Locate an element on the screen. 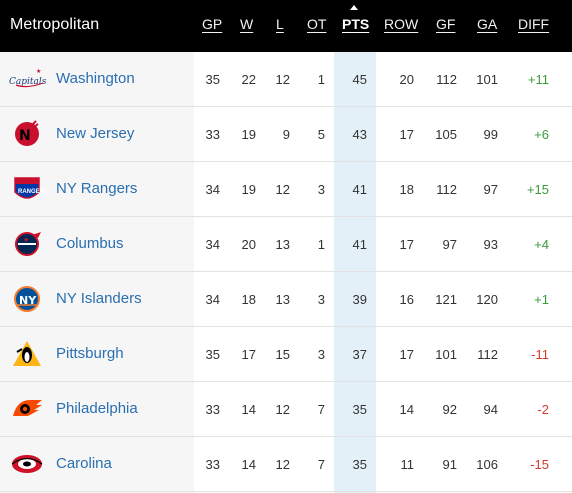 Image resolution: width=572 pixels, height=493 pixels. table-row: ★ Columbus 34 20 13 1 41 17 97 93 +4 is located at coordinates (286, 244).